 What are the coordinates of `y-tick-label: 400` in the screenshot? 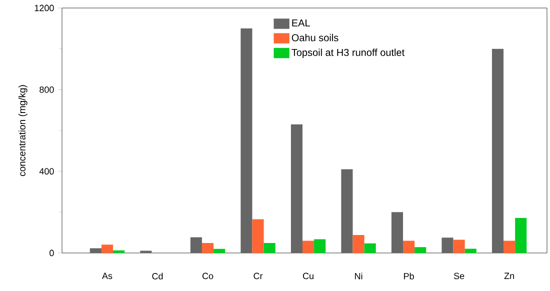 It's located at (46, 171).